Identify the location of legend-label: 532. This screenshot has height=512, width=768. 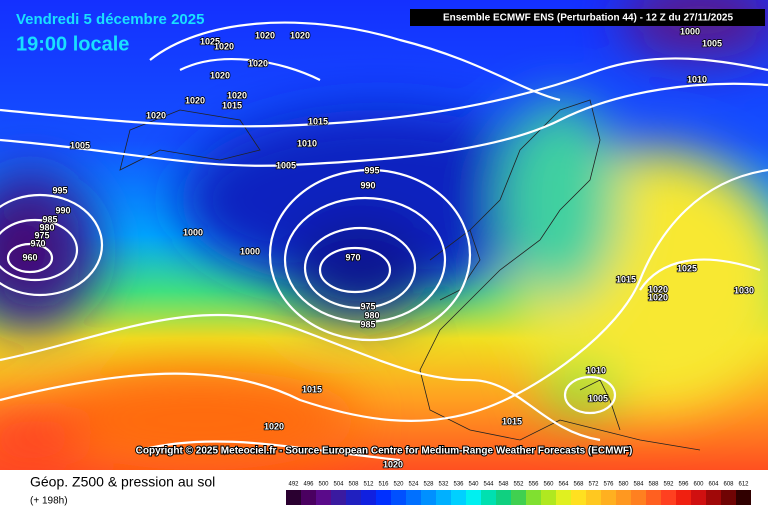
(443, 485).